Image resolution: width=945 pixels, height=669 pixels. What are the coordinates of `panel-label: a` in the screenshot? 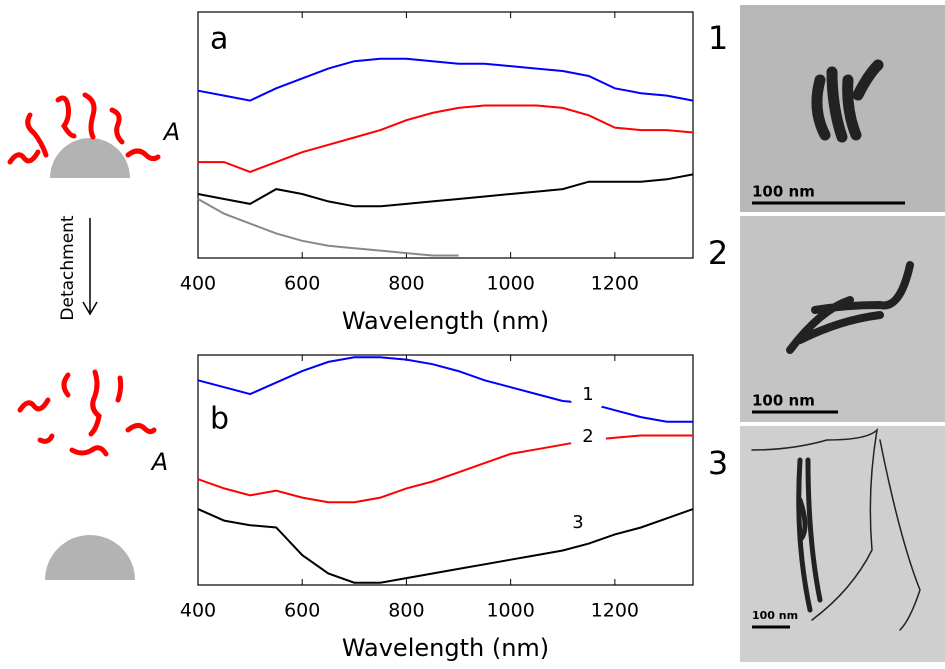 It's located at (219, 39).